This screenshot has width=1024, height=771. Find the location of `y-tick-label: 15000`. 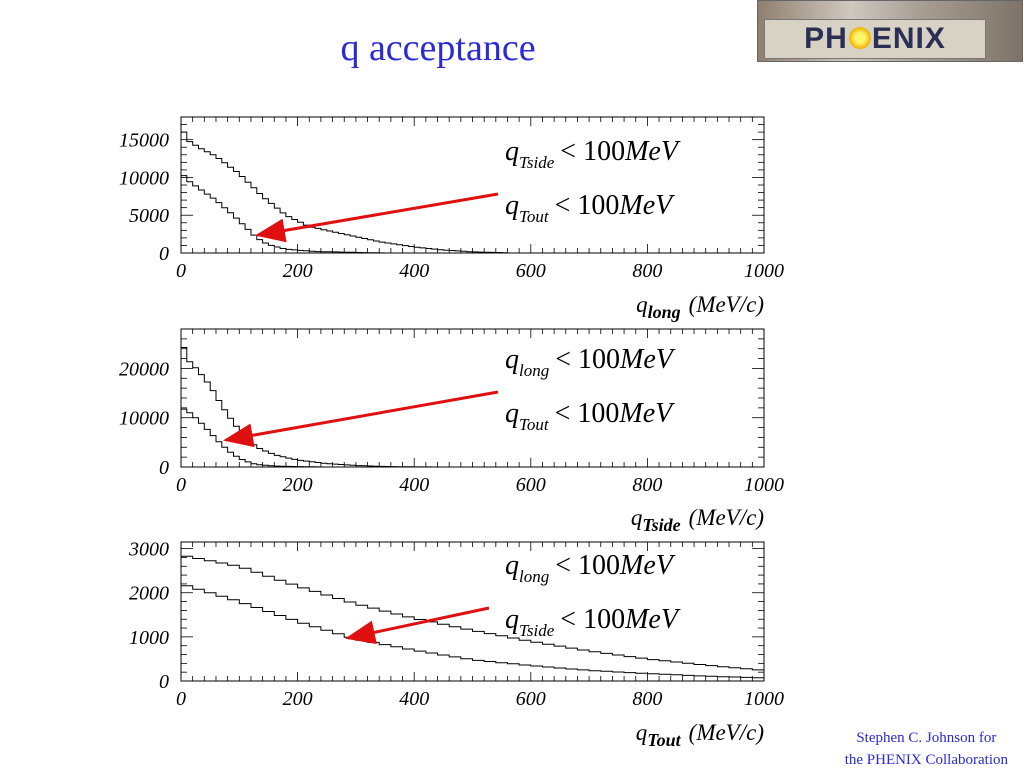

y-tick-label: 15000 is located at coordinates (144, 141).